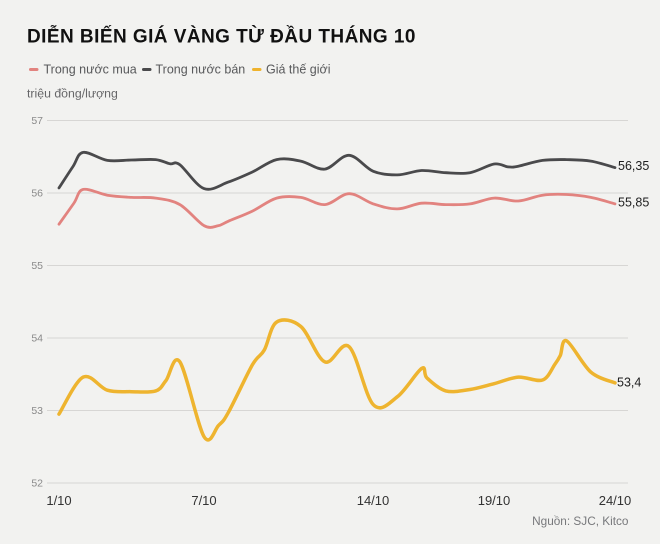 The height and width of the screenshot is (544, 660). What do you see at coordinates (298, 70) in the screenshot?
I see `svg-text: Giá thế giới` at bounding box center [298, 70].